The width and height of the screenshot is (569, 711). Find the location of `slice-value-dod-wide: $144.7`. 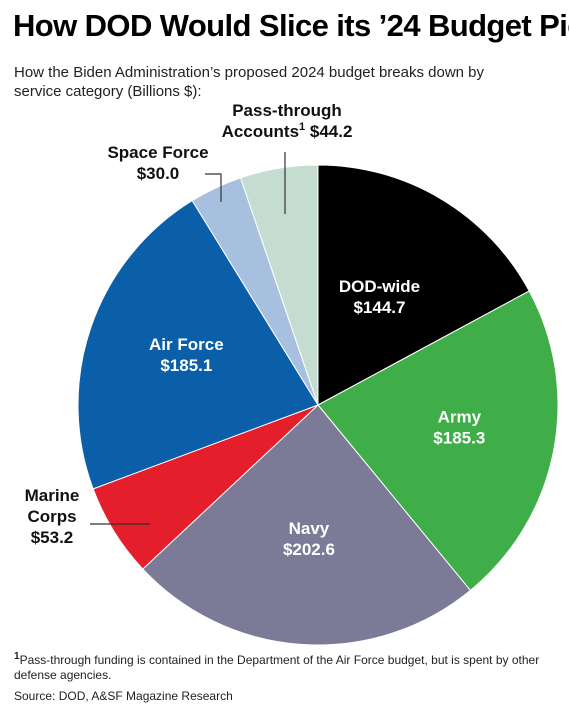

slice-value-dod-wide: $144.7 is located at coordinates (379, 307).